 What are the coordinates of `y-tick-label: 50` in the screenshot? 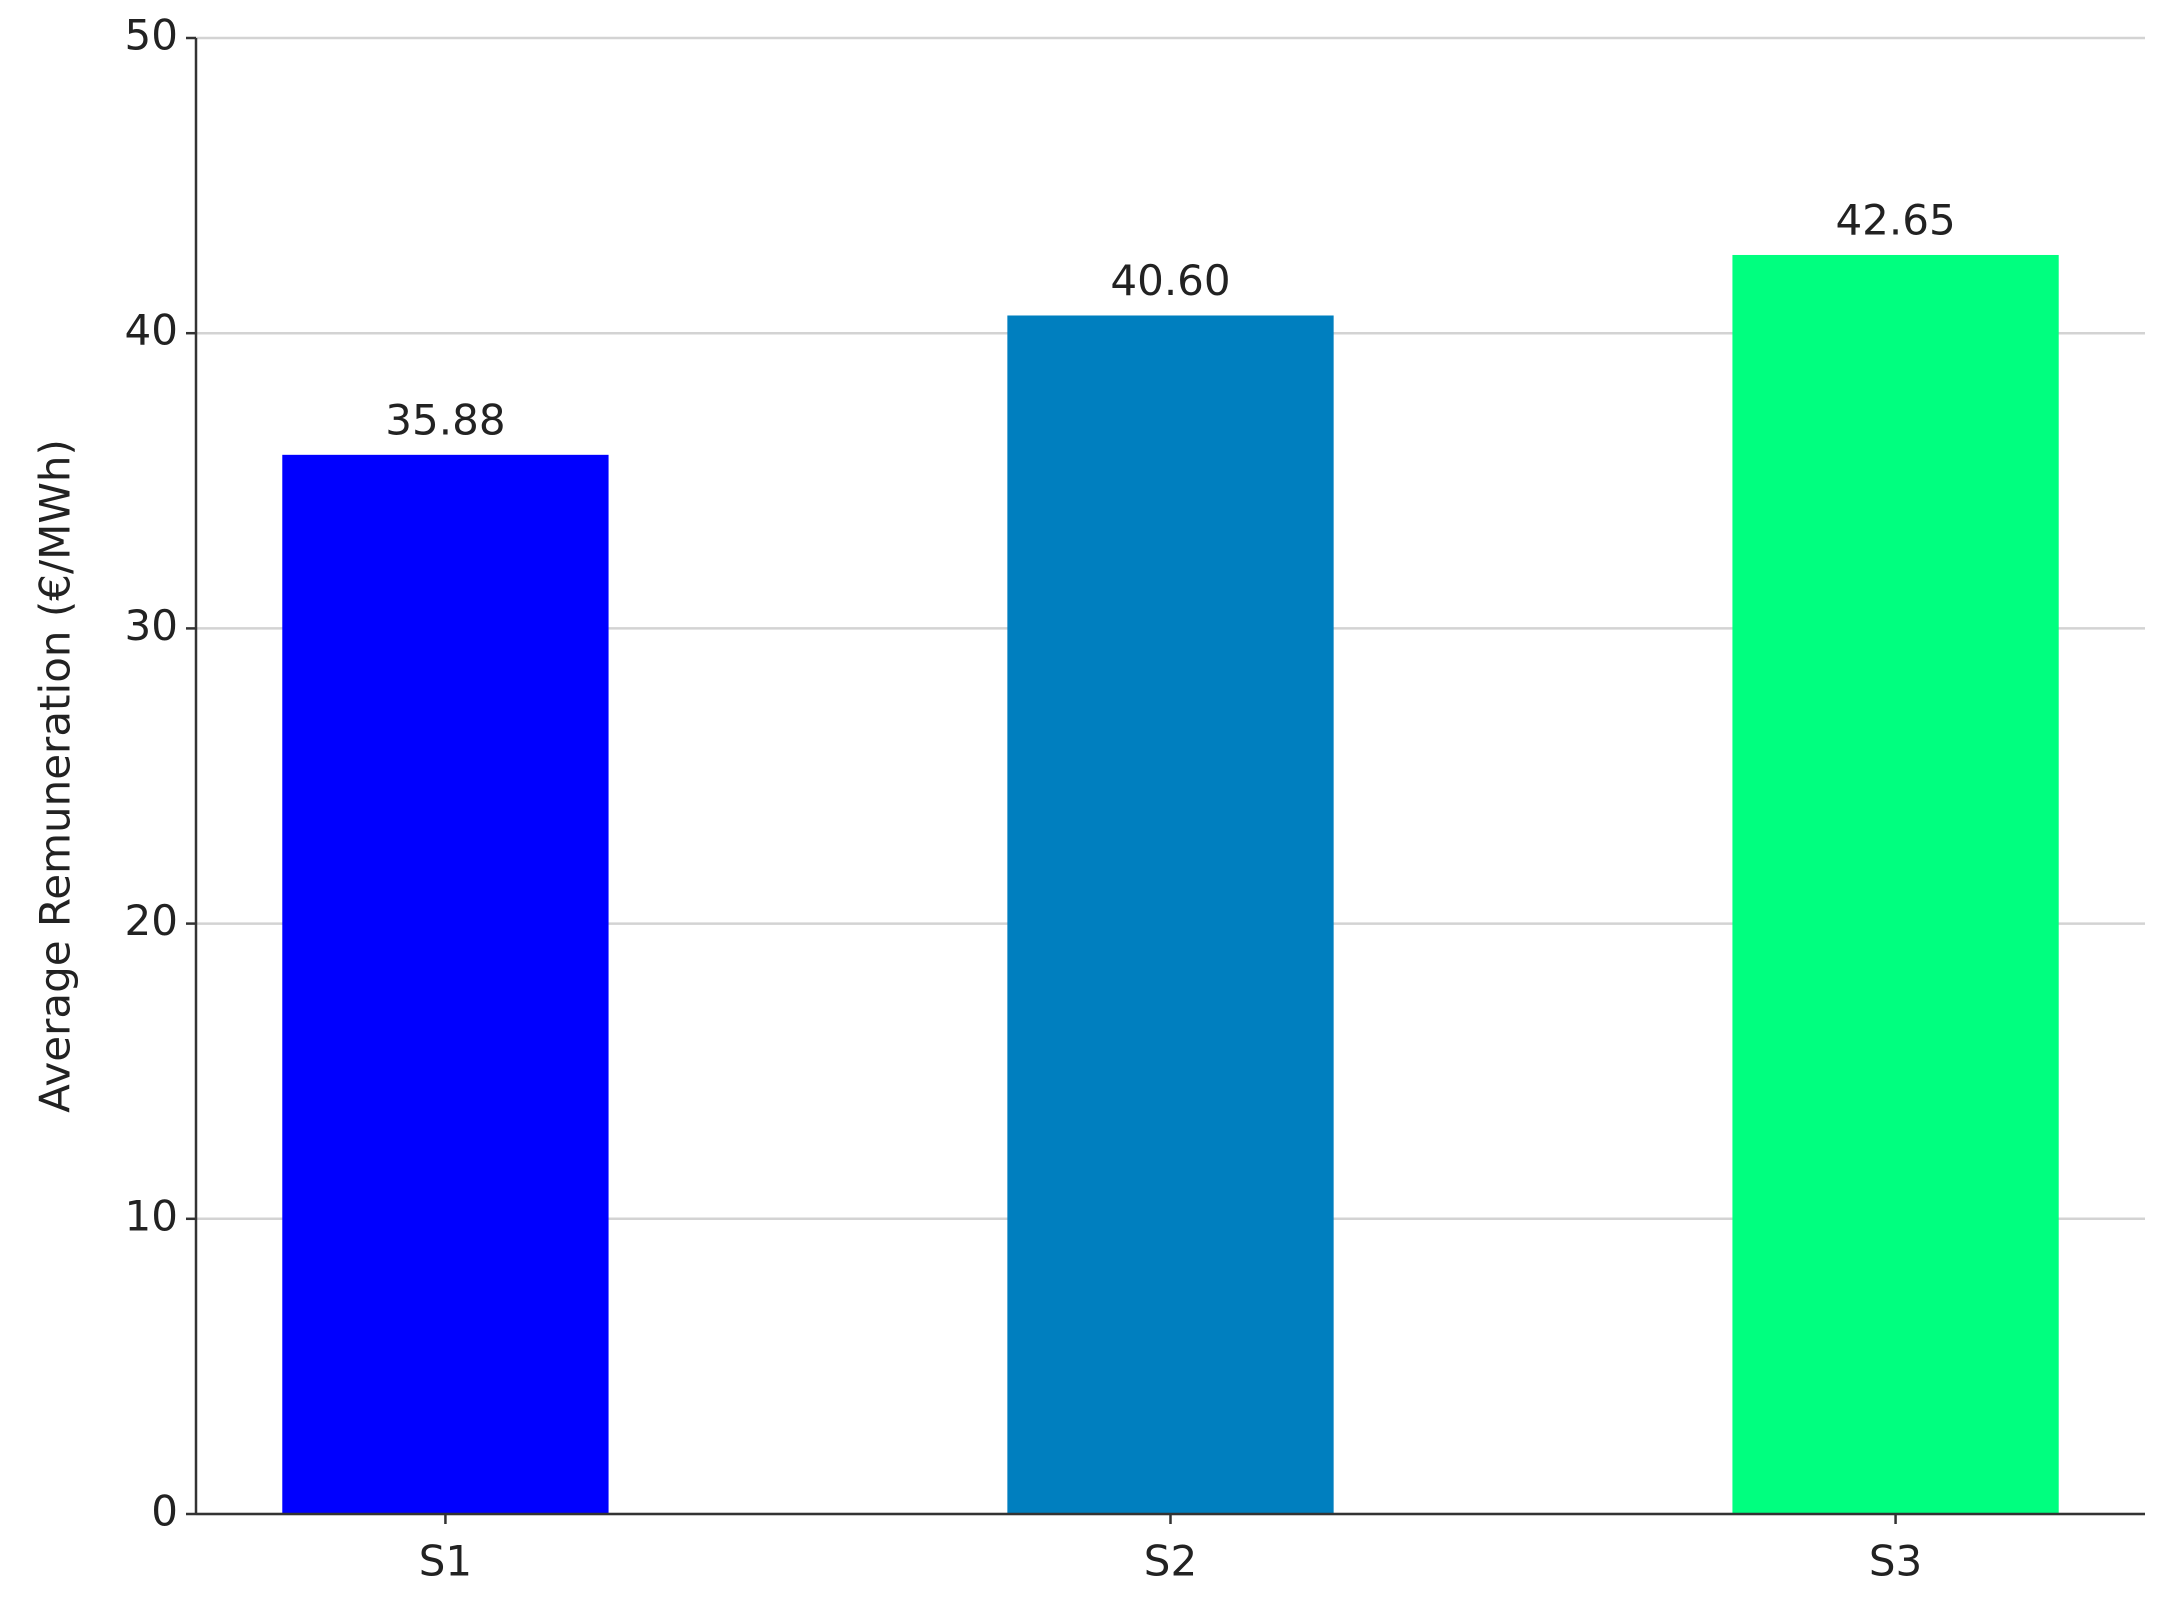 It's located at (151, 35).